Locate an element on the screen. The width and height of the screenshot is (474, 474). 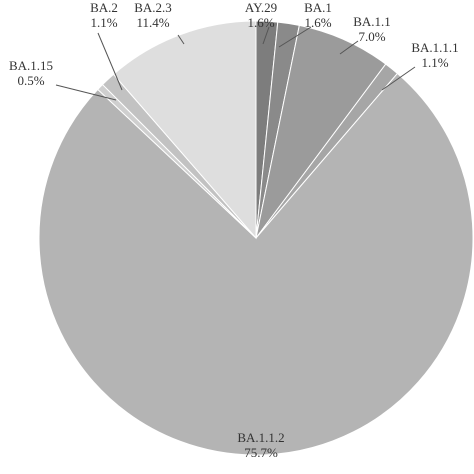
slice-percent-label: 75.7% is located at coordinates (261, 452).